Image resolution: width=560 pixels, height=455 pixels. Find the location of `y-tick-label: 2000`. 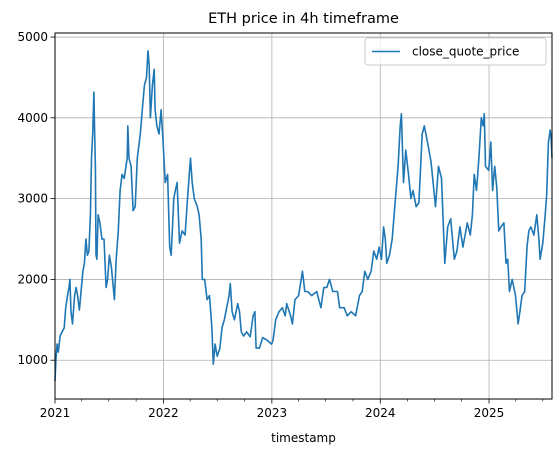

y-tick-label: 2000 is located at coordinates (32, 279).